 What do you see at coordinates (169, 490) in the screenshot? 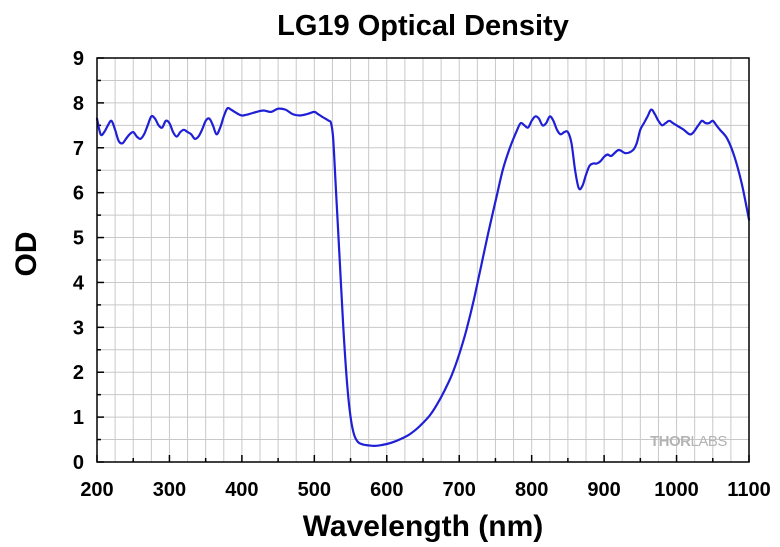
I see `x-tick-label: 300` at bounding box center [169, 490].